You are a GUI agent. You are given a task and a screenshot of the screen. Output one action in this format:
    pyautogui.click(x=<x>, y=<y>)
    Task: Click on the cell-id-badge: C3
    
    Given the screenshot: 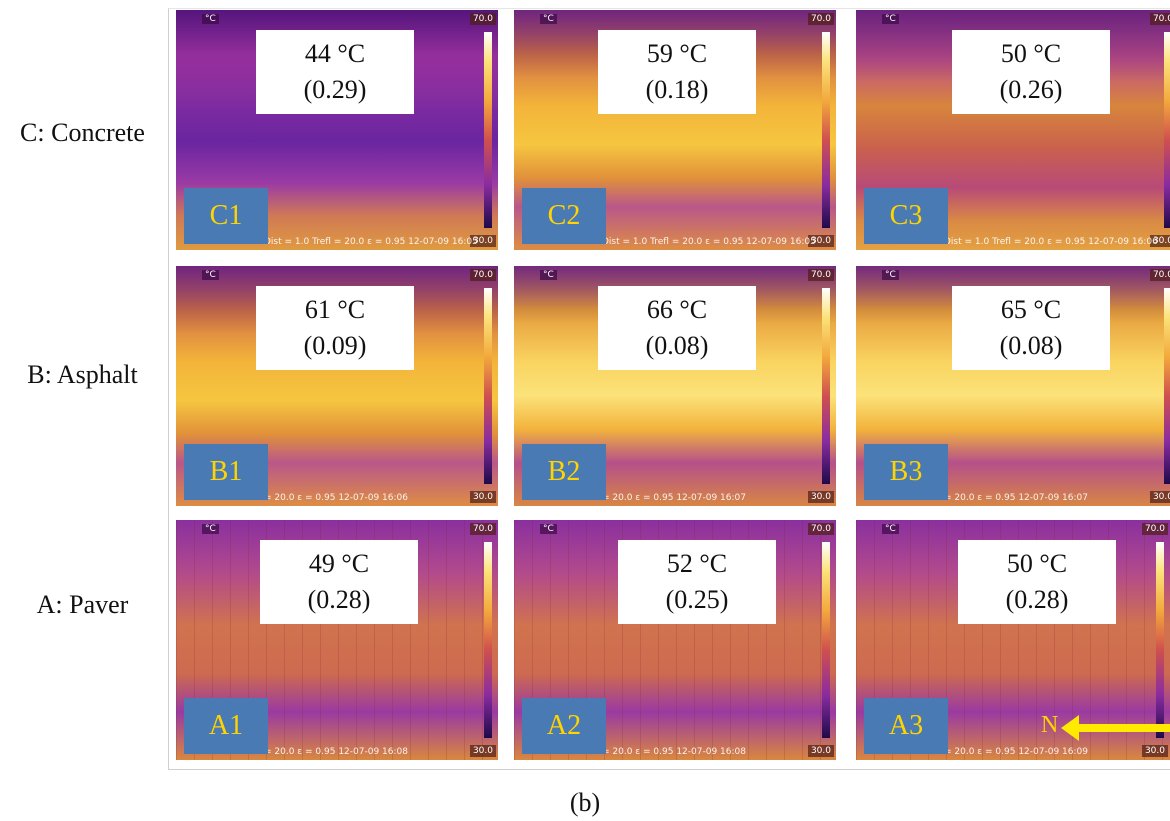 What is the action you would take?
    pyautogui.click(x=906, y=216)
    